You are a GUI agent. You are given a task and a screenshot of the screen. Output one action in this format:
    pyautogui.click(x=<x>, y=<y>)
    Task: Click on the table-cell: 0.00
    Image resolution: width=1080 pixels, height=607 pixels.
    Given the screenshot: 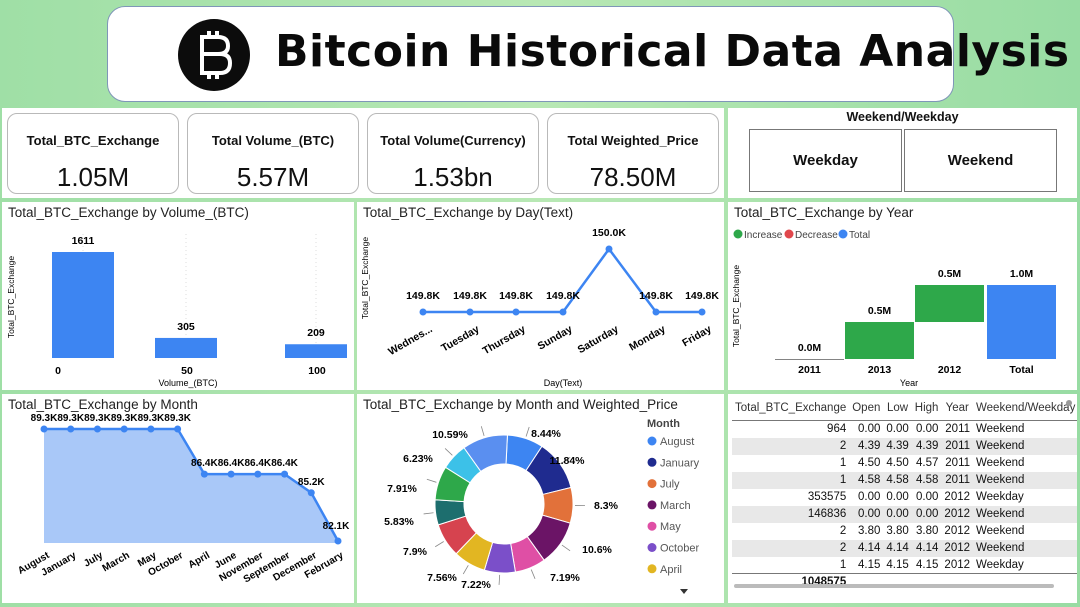 What is the action you would take?
    pyautogui.click(x=927, y=497)
    